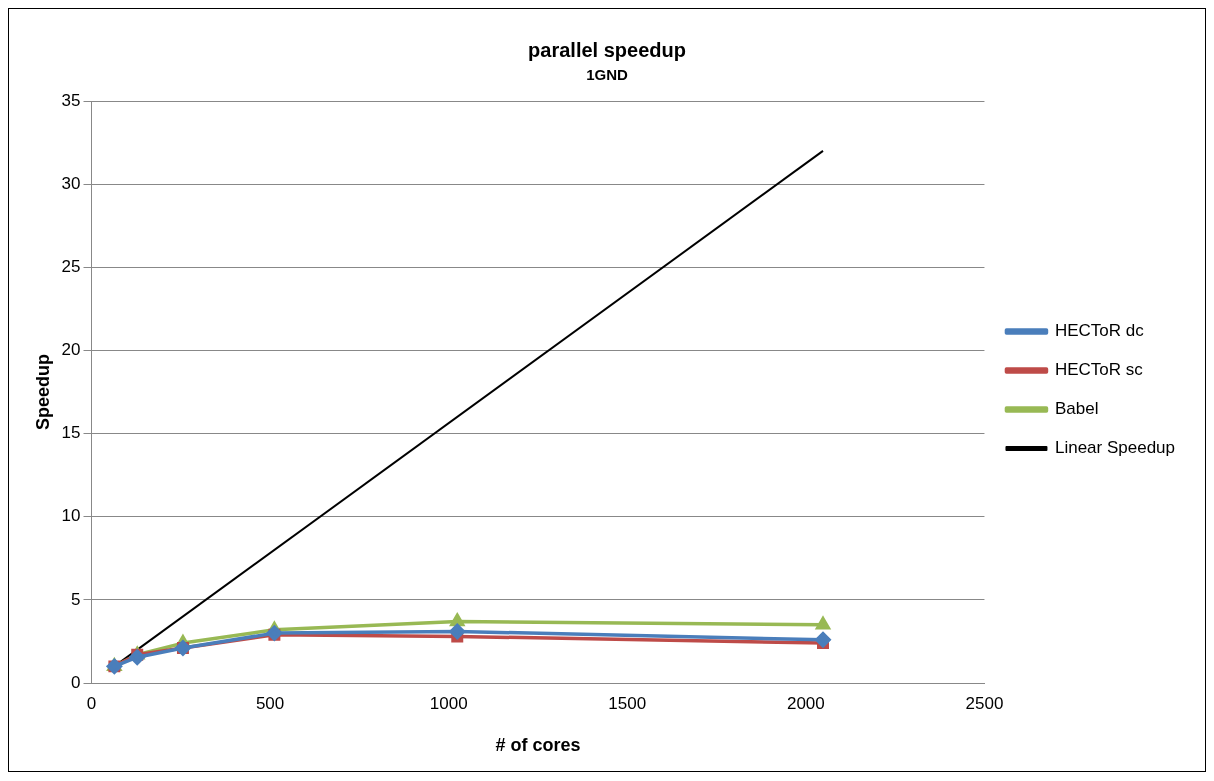  Describe the element at coordinates (76, 682) in the screenshot. I see `y-tick-label: 0` at that location.